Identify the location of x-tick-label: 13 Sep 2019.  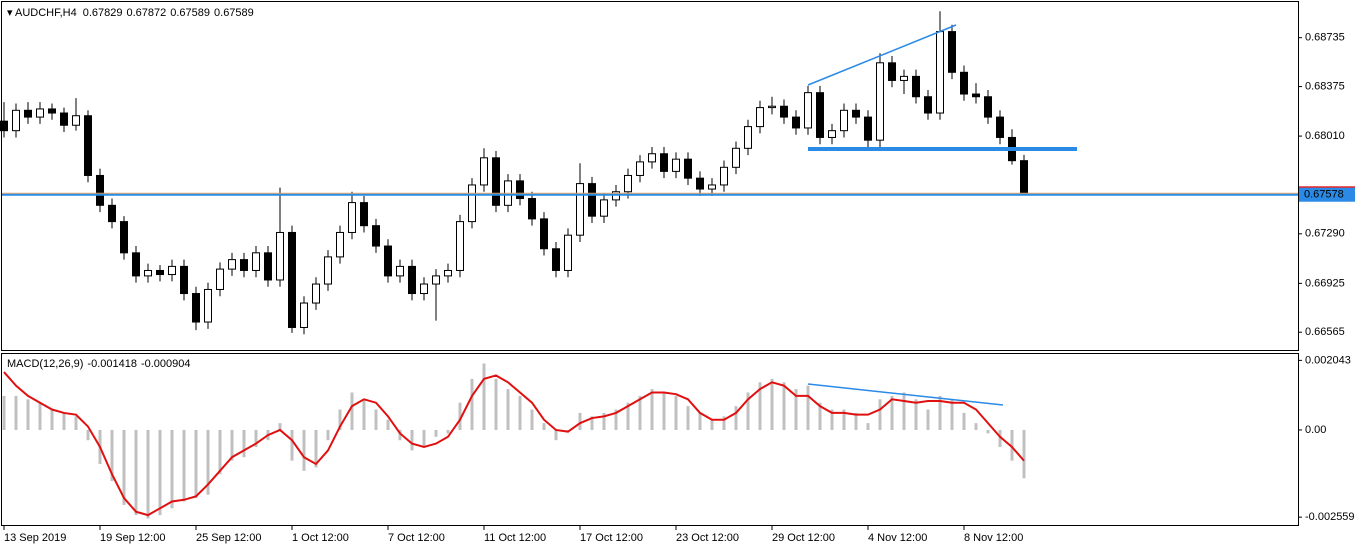
(35, 538).